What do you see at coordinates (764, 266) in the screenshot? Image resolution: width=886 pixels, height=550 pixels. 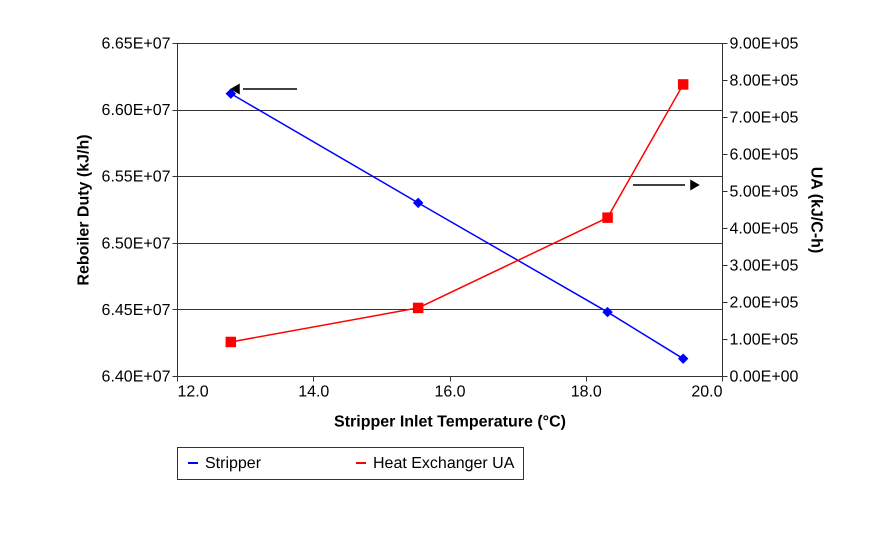 I see `y2-tick-label: 3.00E+05` at bounding box center [764, 266].